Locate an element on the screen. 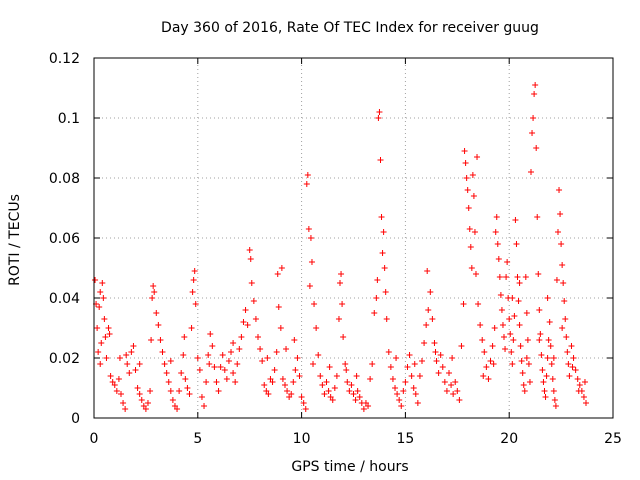  x-tick-label: 5 is located at coordinates (197, 439).